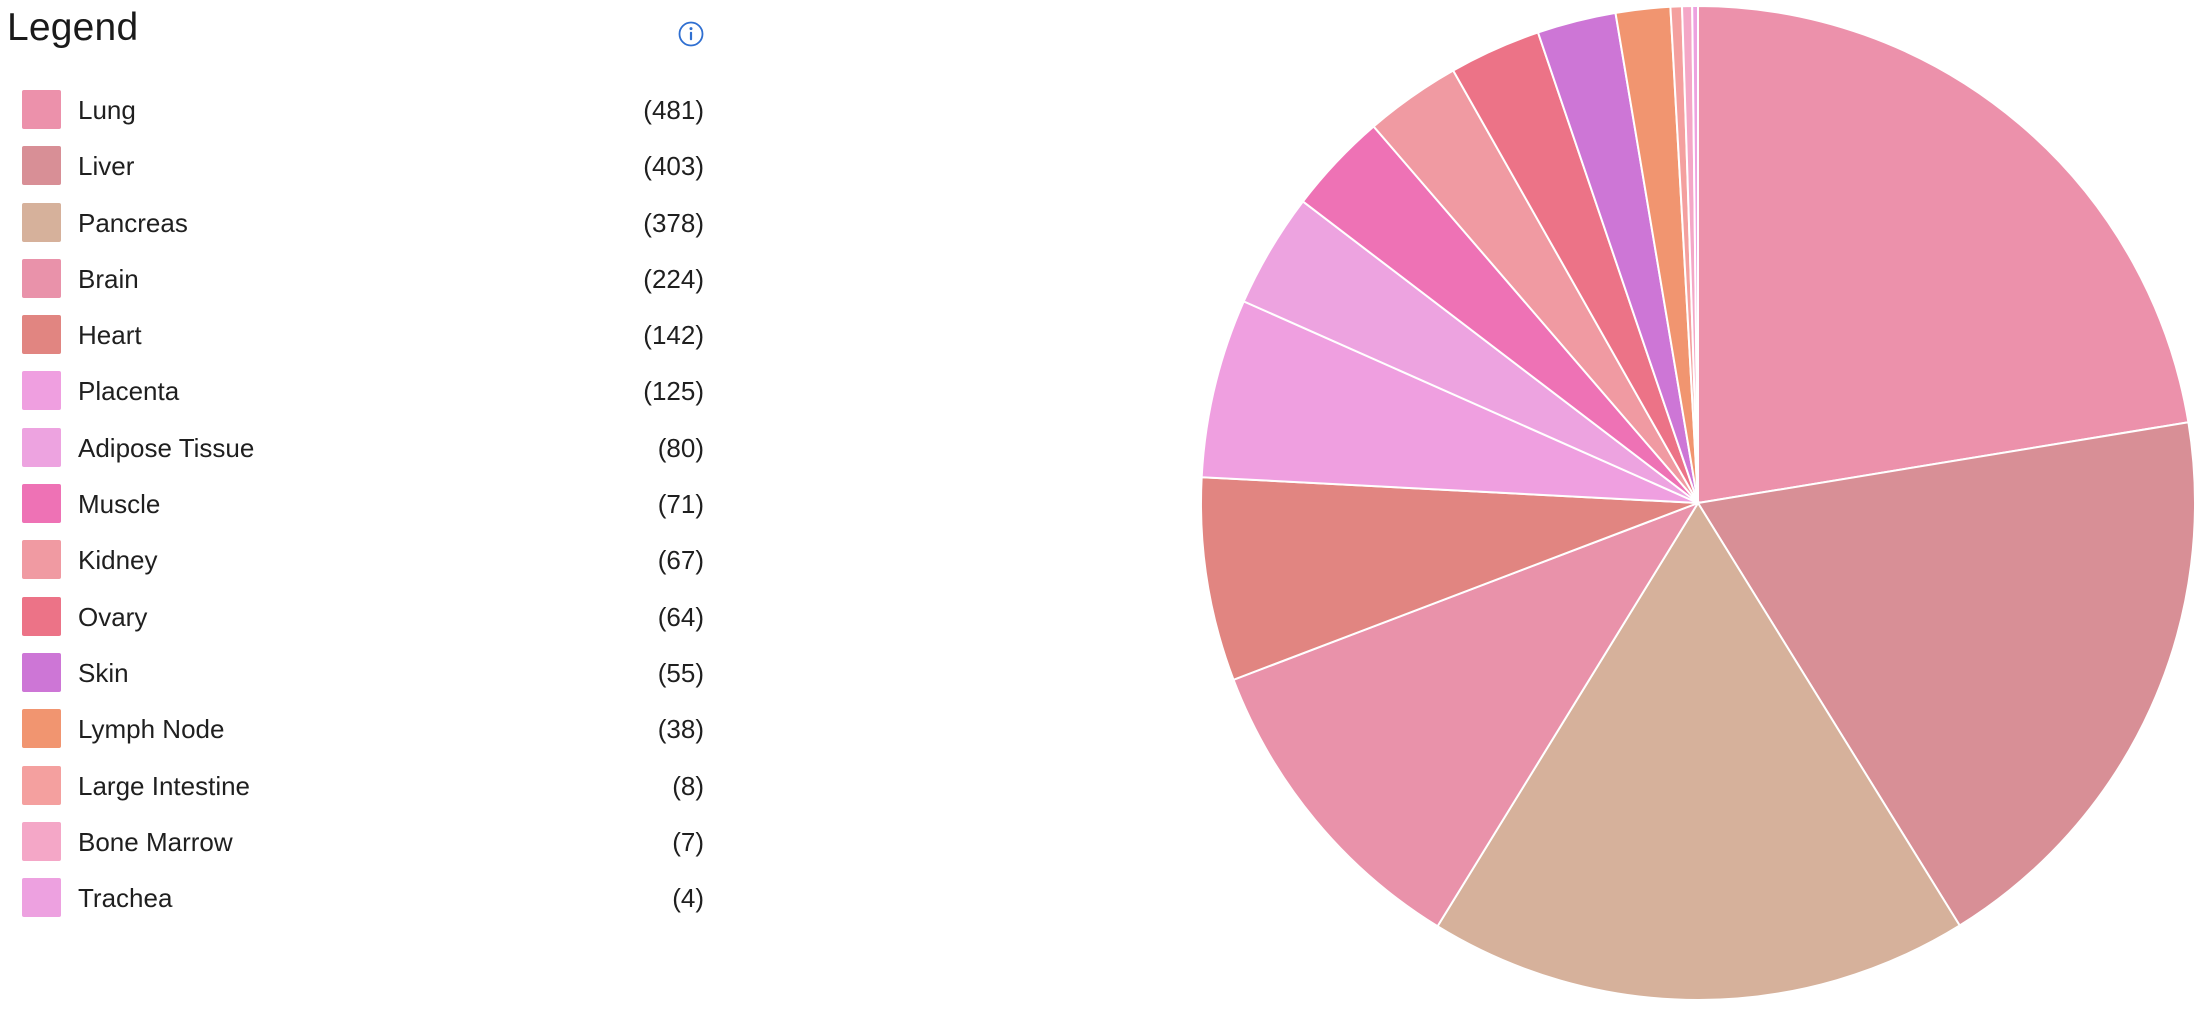 Image resolution: width=2206 pixels, height=1014 pixels. Describe the element at coordinates (360, 284) in the screenshot. I see `legend-item: Brain (224)` at that location.